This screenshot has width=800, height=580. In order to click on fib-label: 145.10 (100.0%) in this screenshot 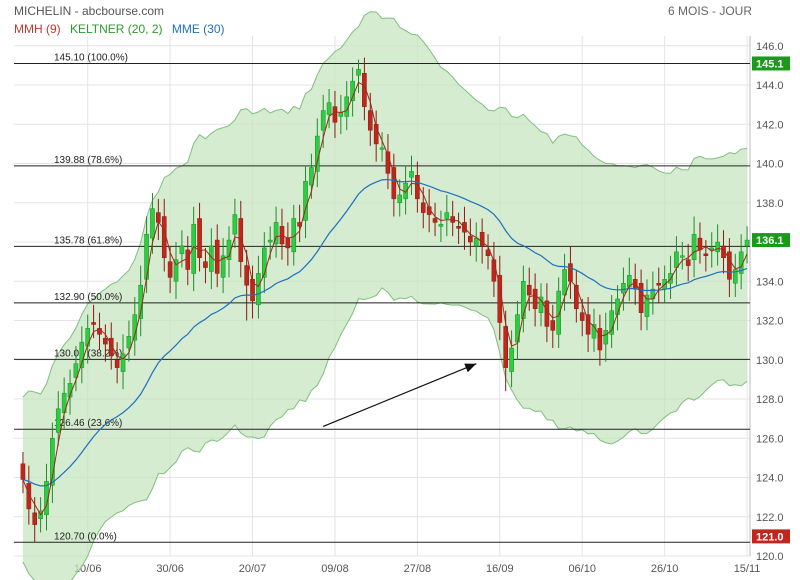, I will do `click(91, 57)`.